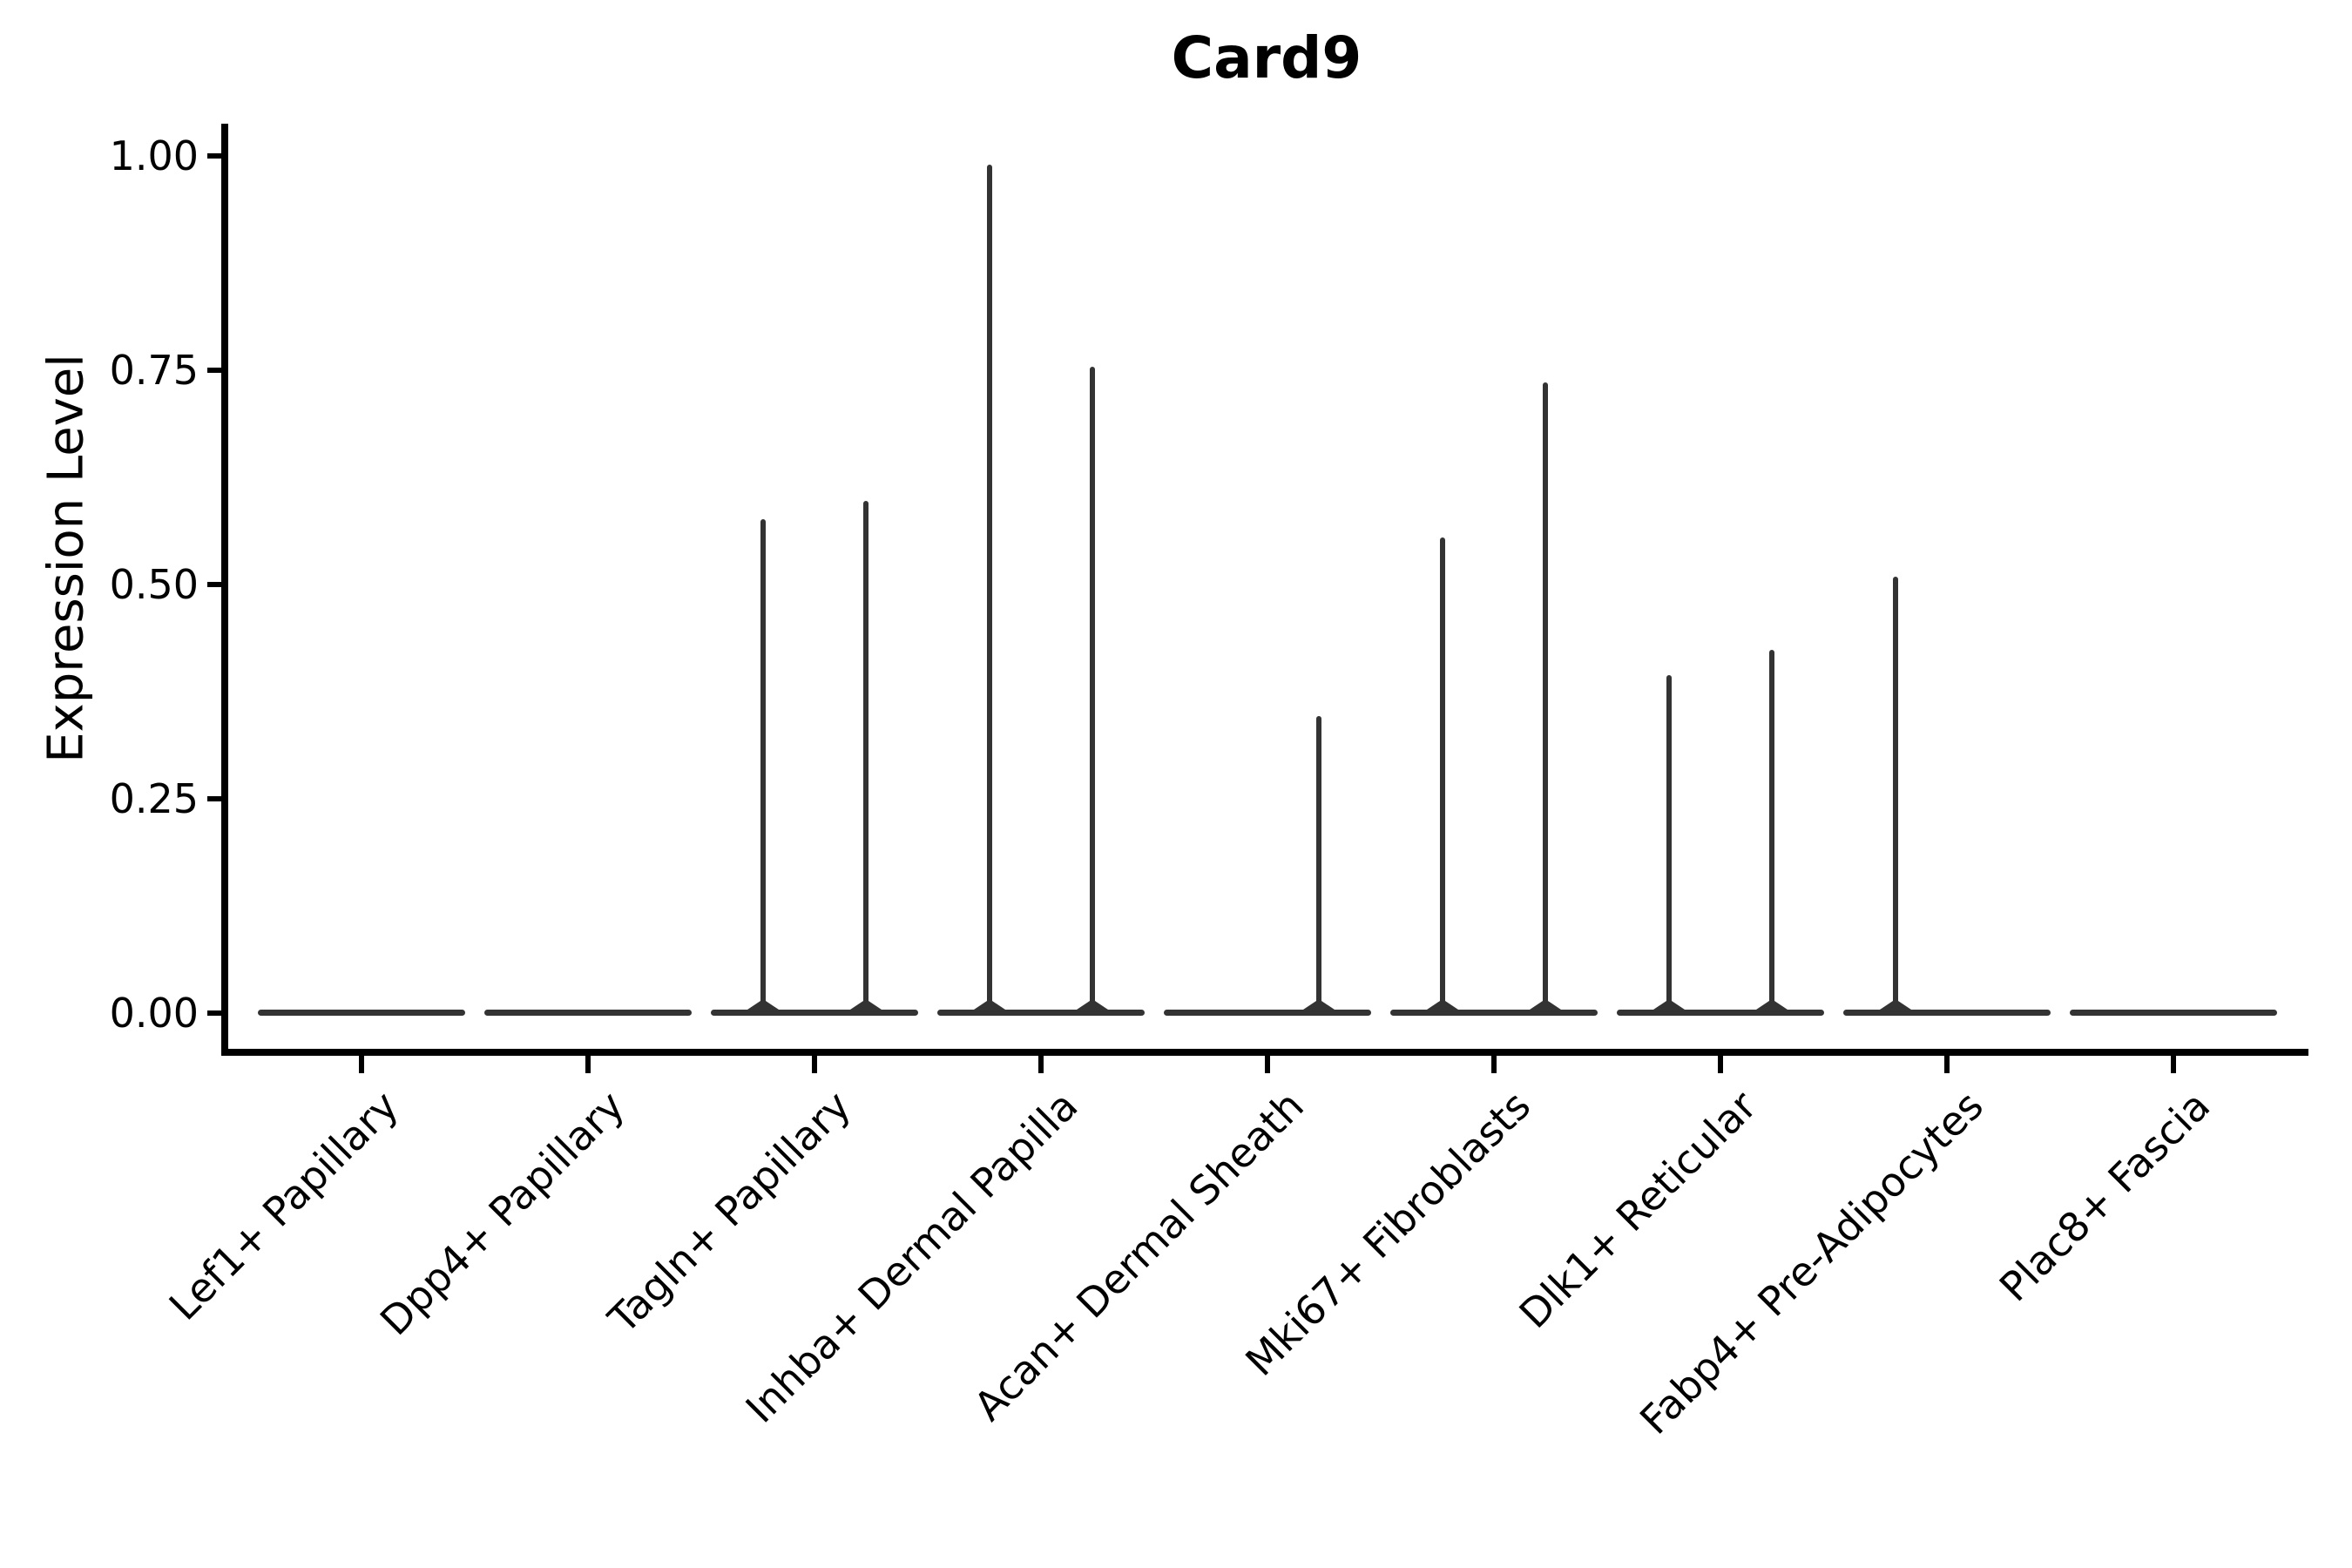 The image size is (2352, 1568). Describe the element at coordinates (225, 590) in the screenshot. I see `y-axis-line` at that location.